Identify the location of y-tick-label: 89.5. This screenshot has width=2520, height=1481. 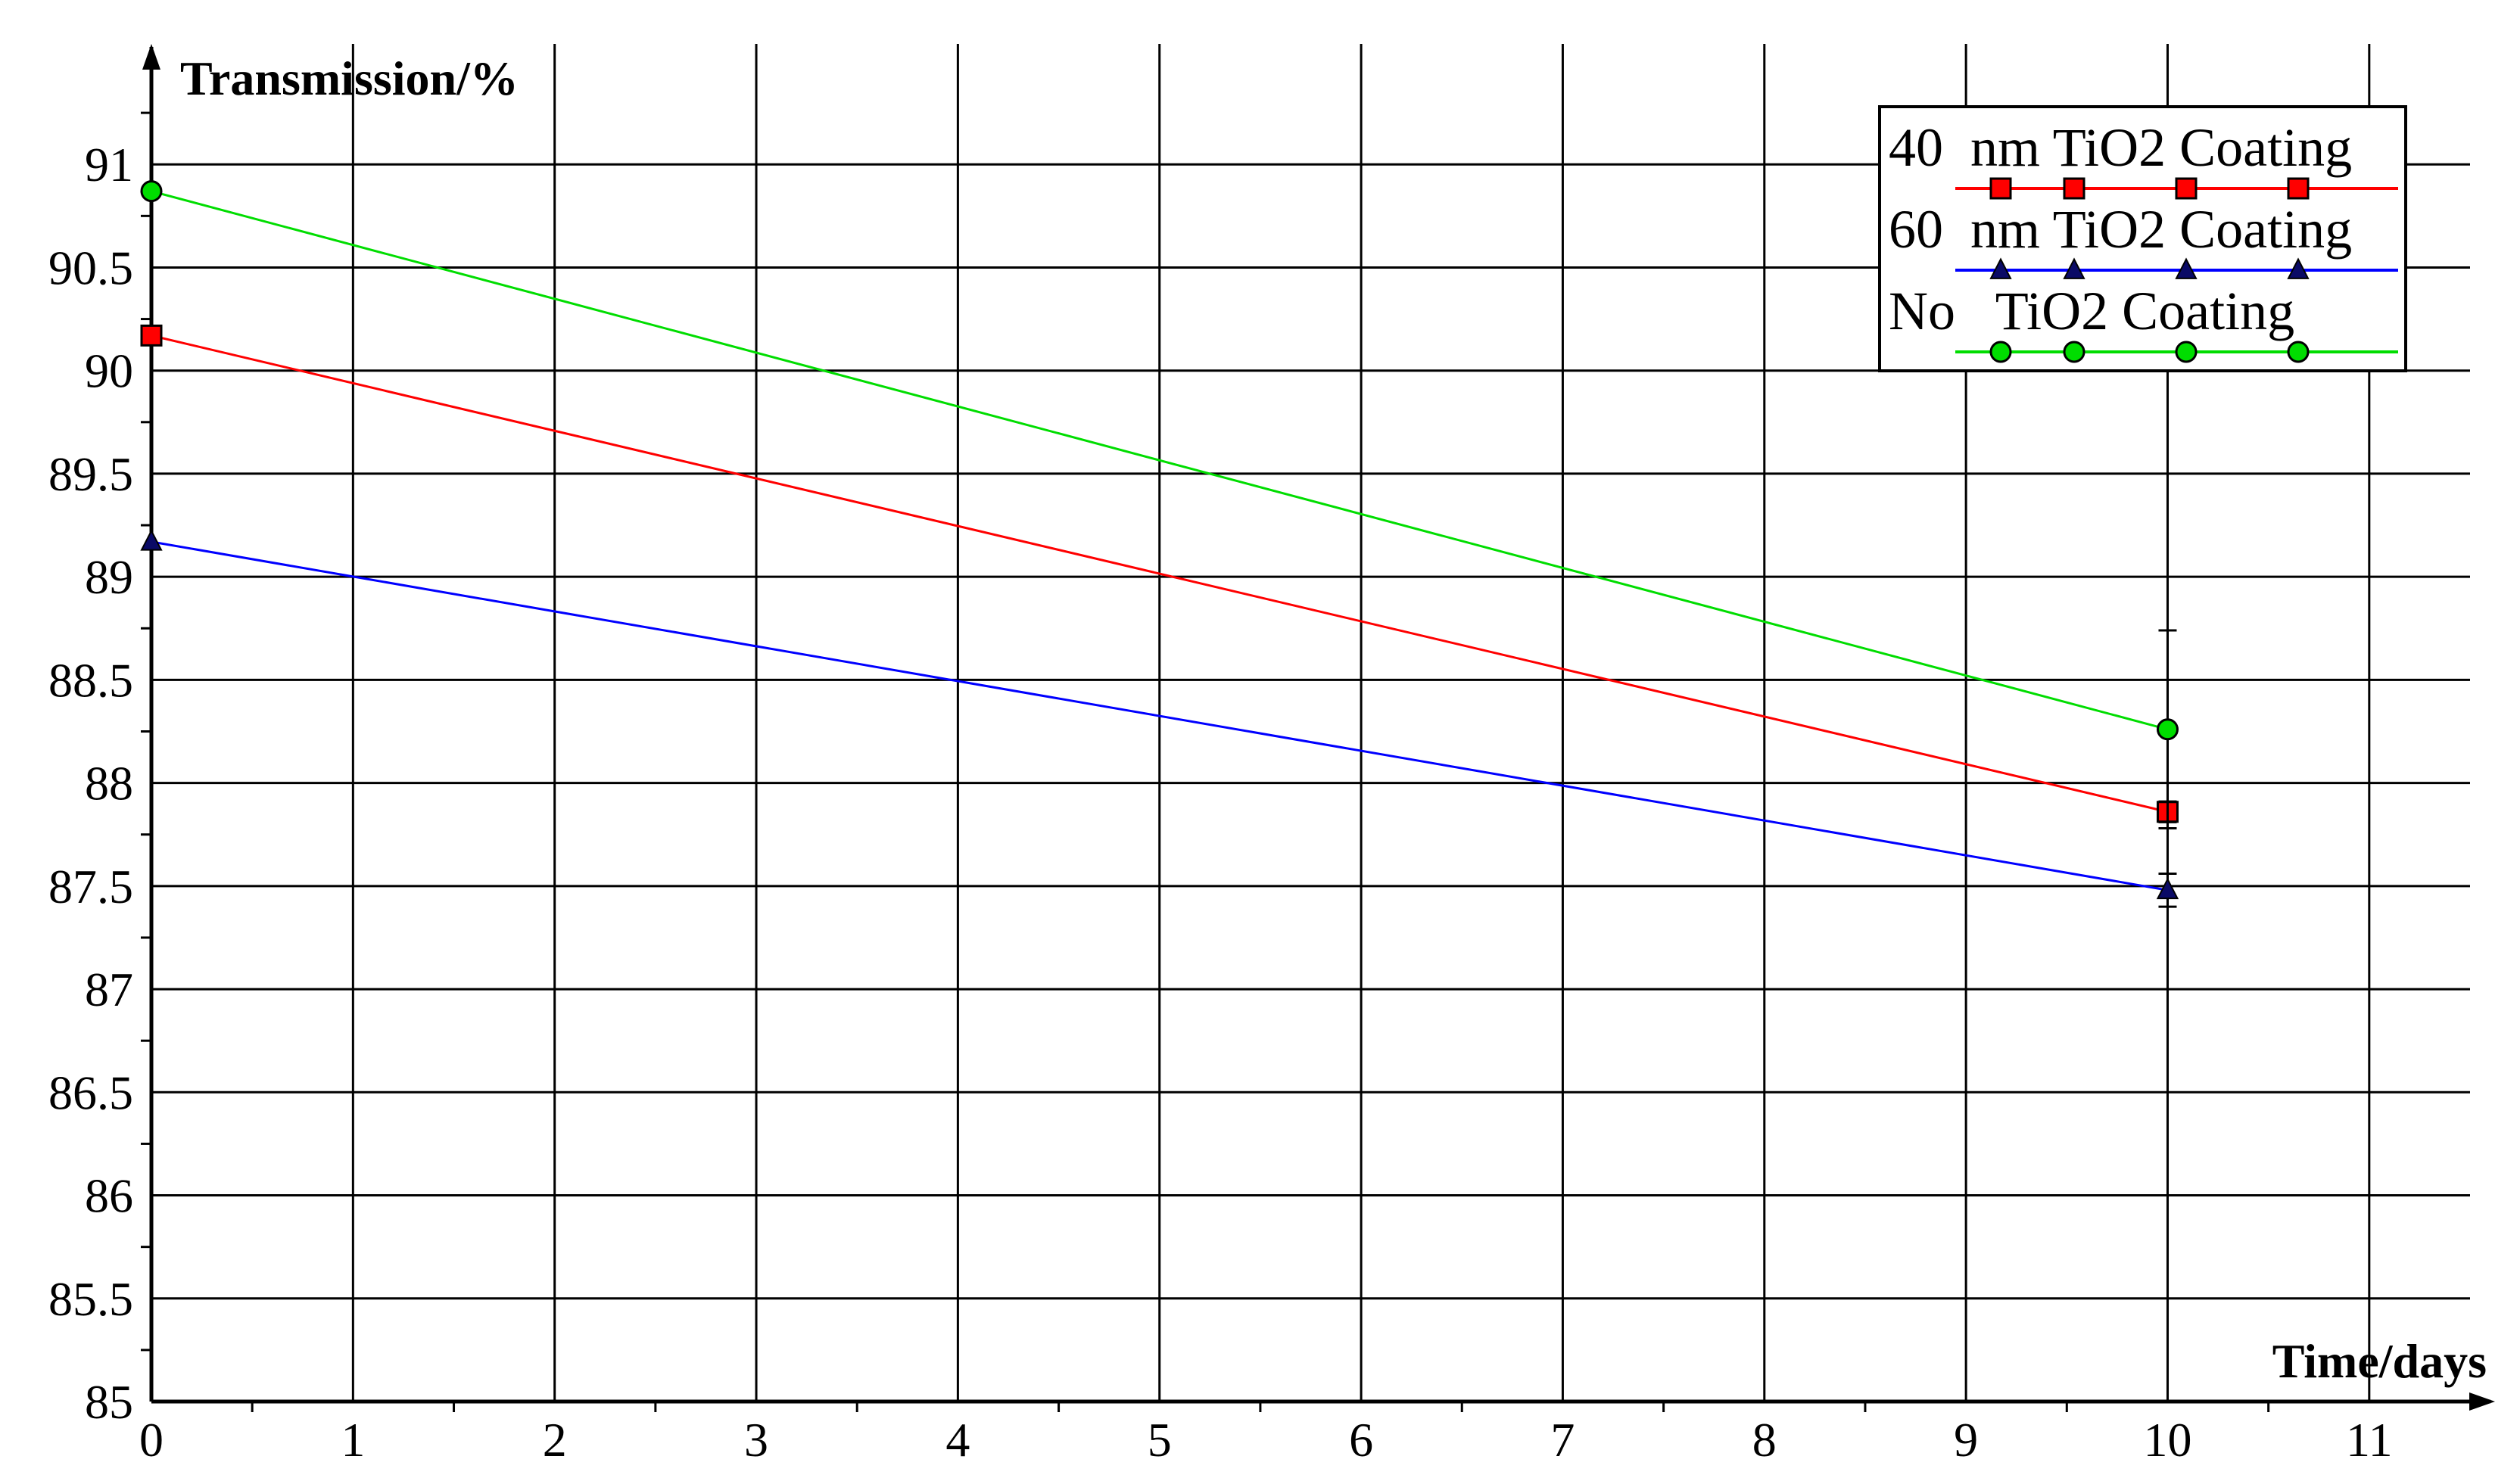
(90, 474).